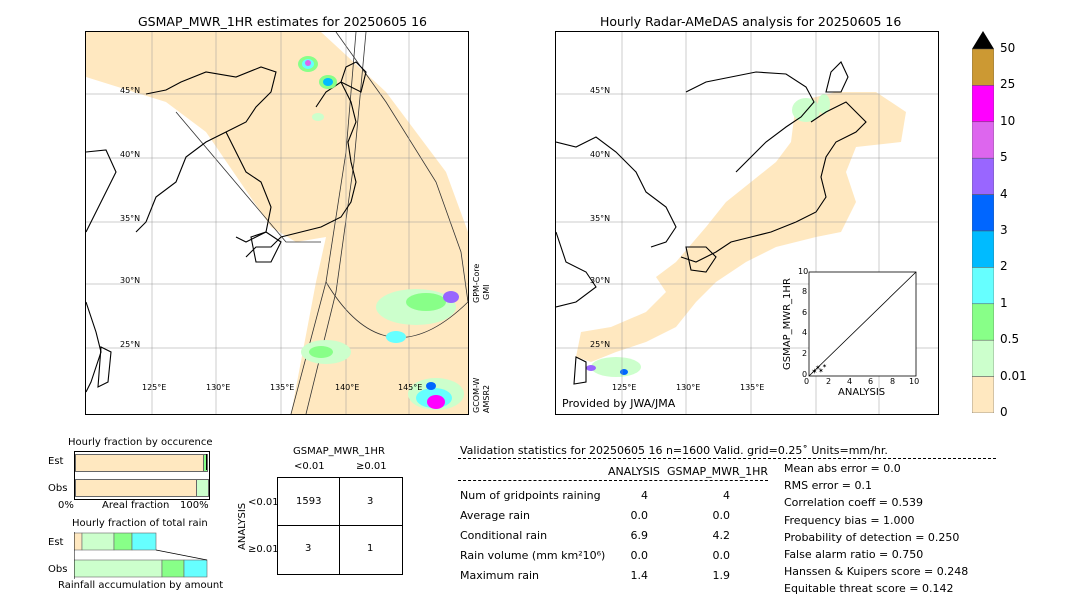  What do you see at coordinates (721, 575) in the screenshot?
I see `validation-row-gsmap: 1.9` at bounding box center [721, 575].